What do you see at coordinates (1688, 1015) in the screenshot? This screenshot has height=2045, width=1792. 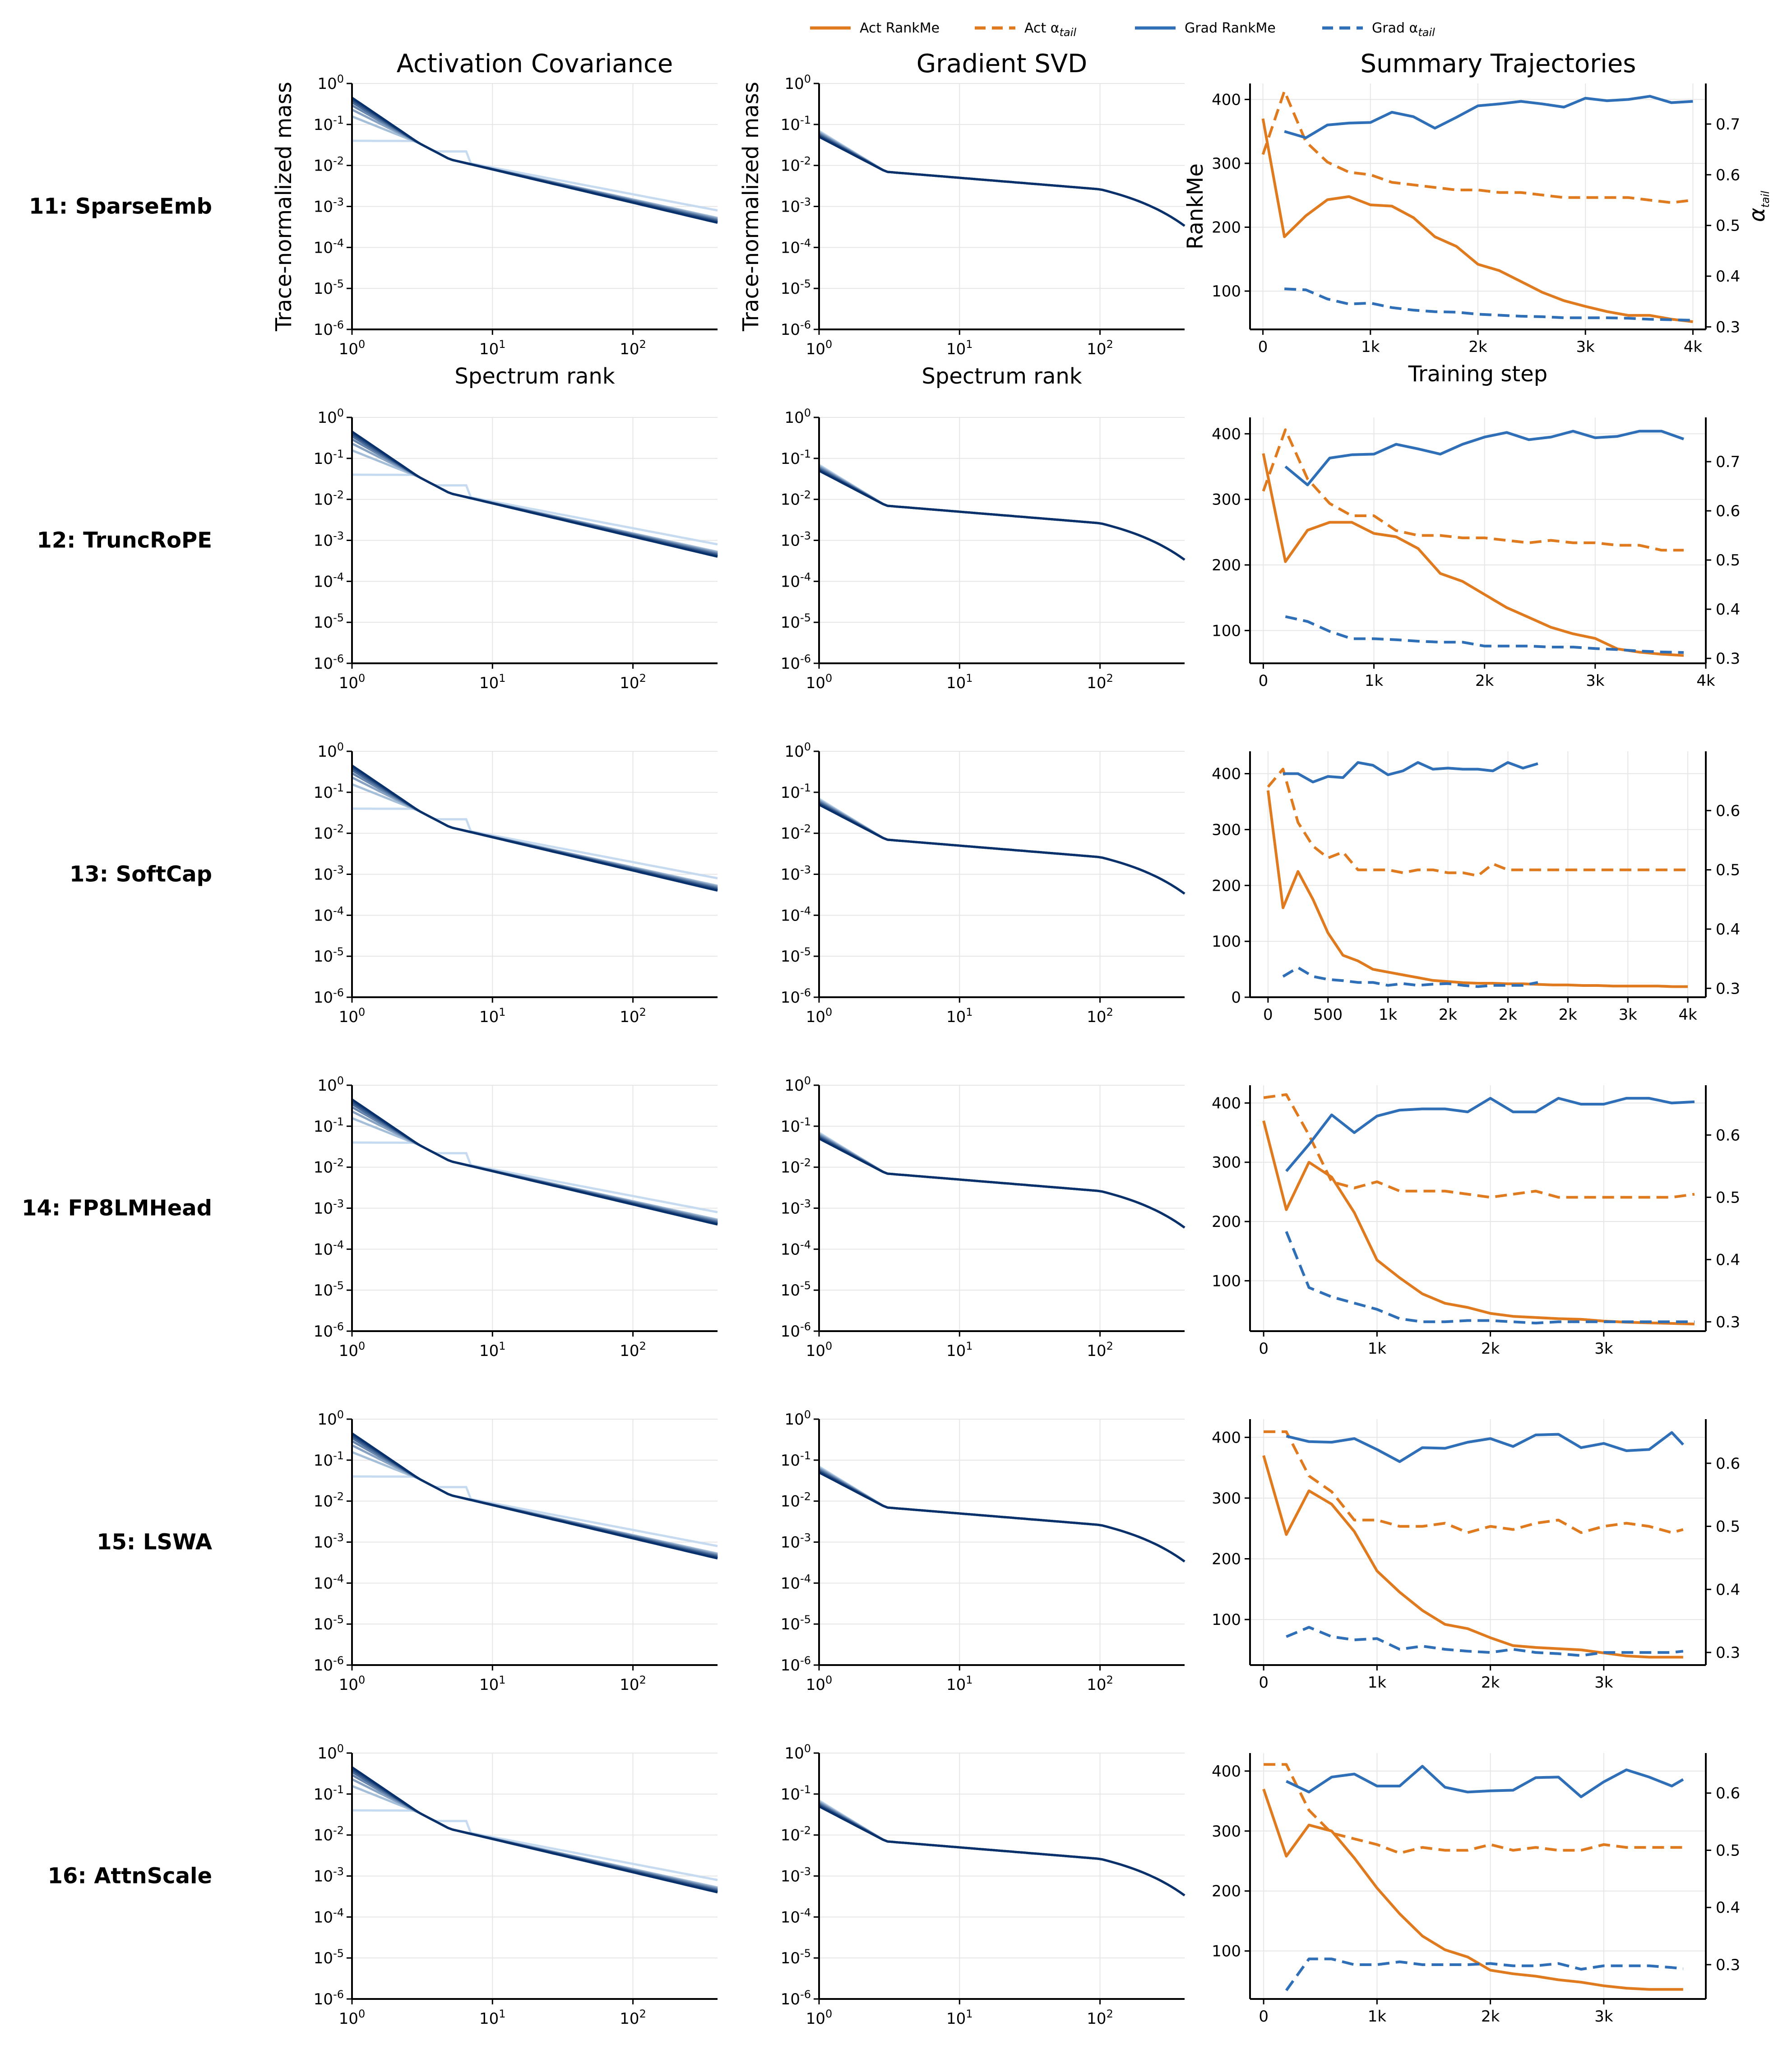 I see `x-tick-label: 4k` at bounding box center [1688, 1015].